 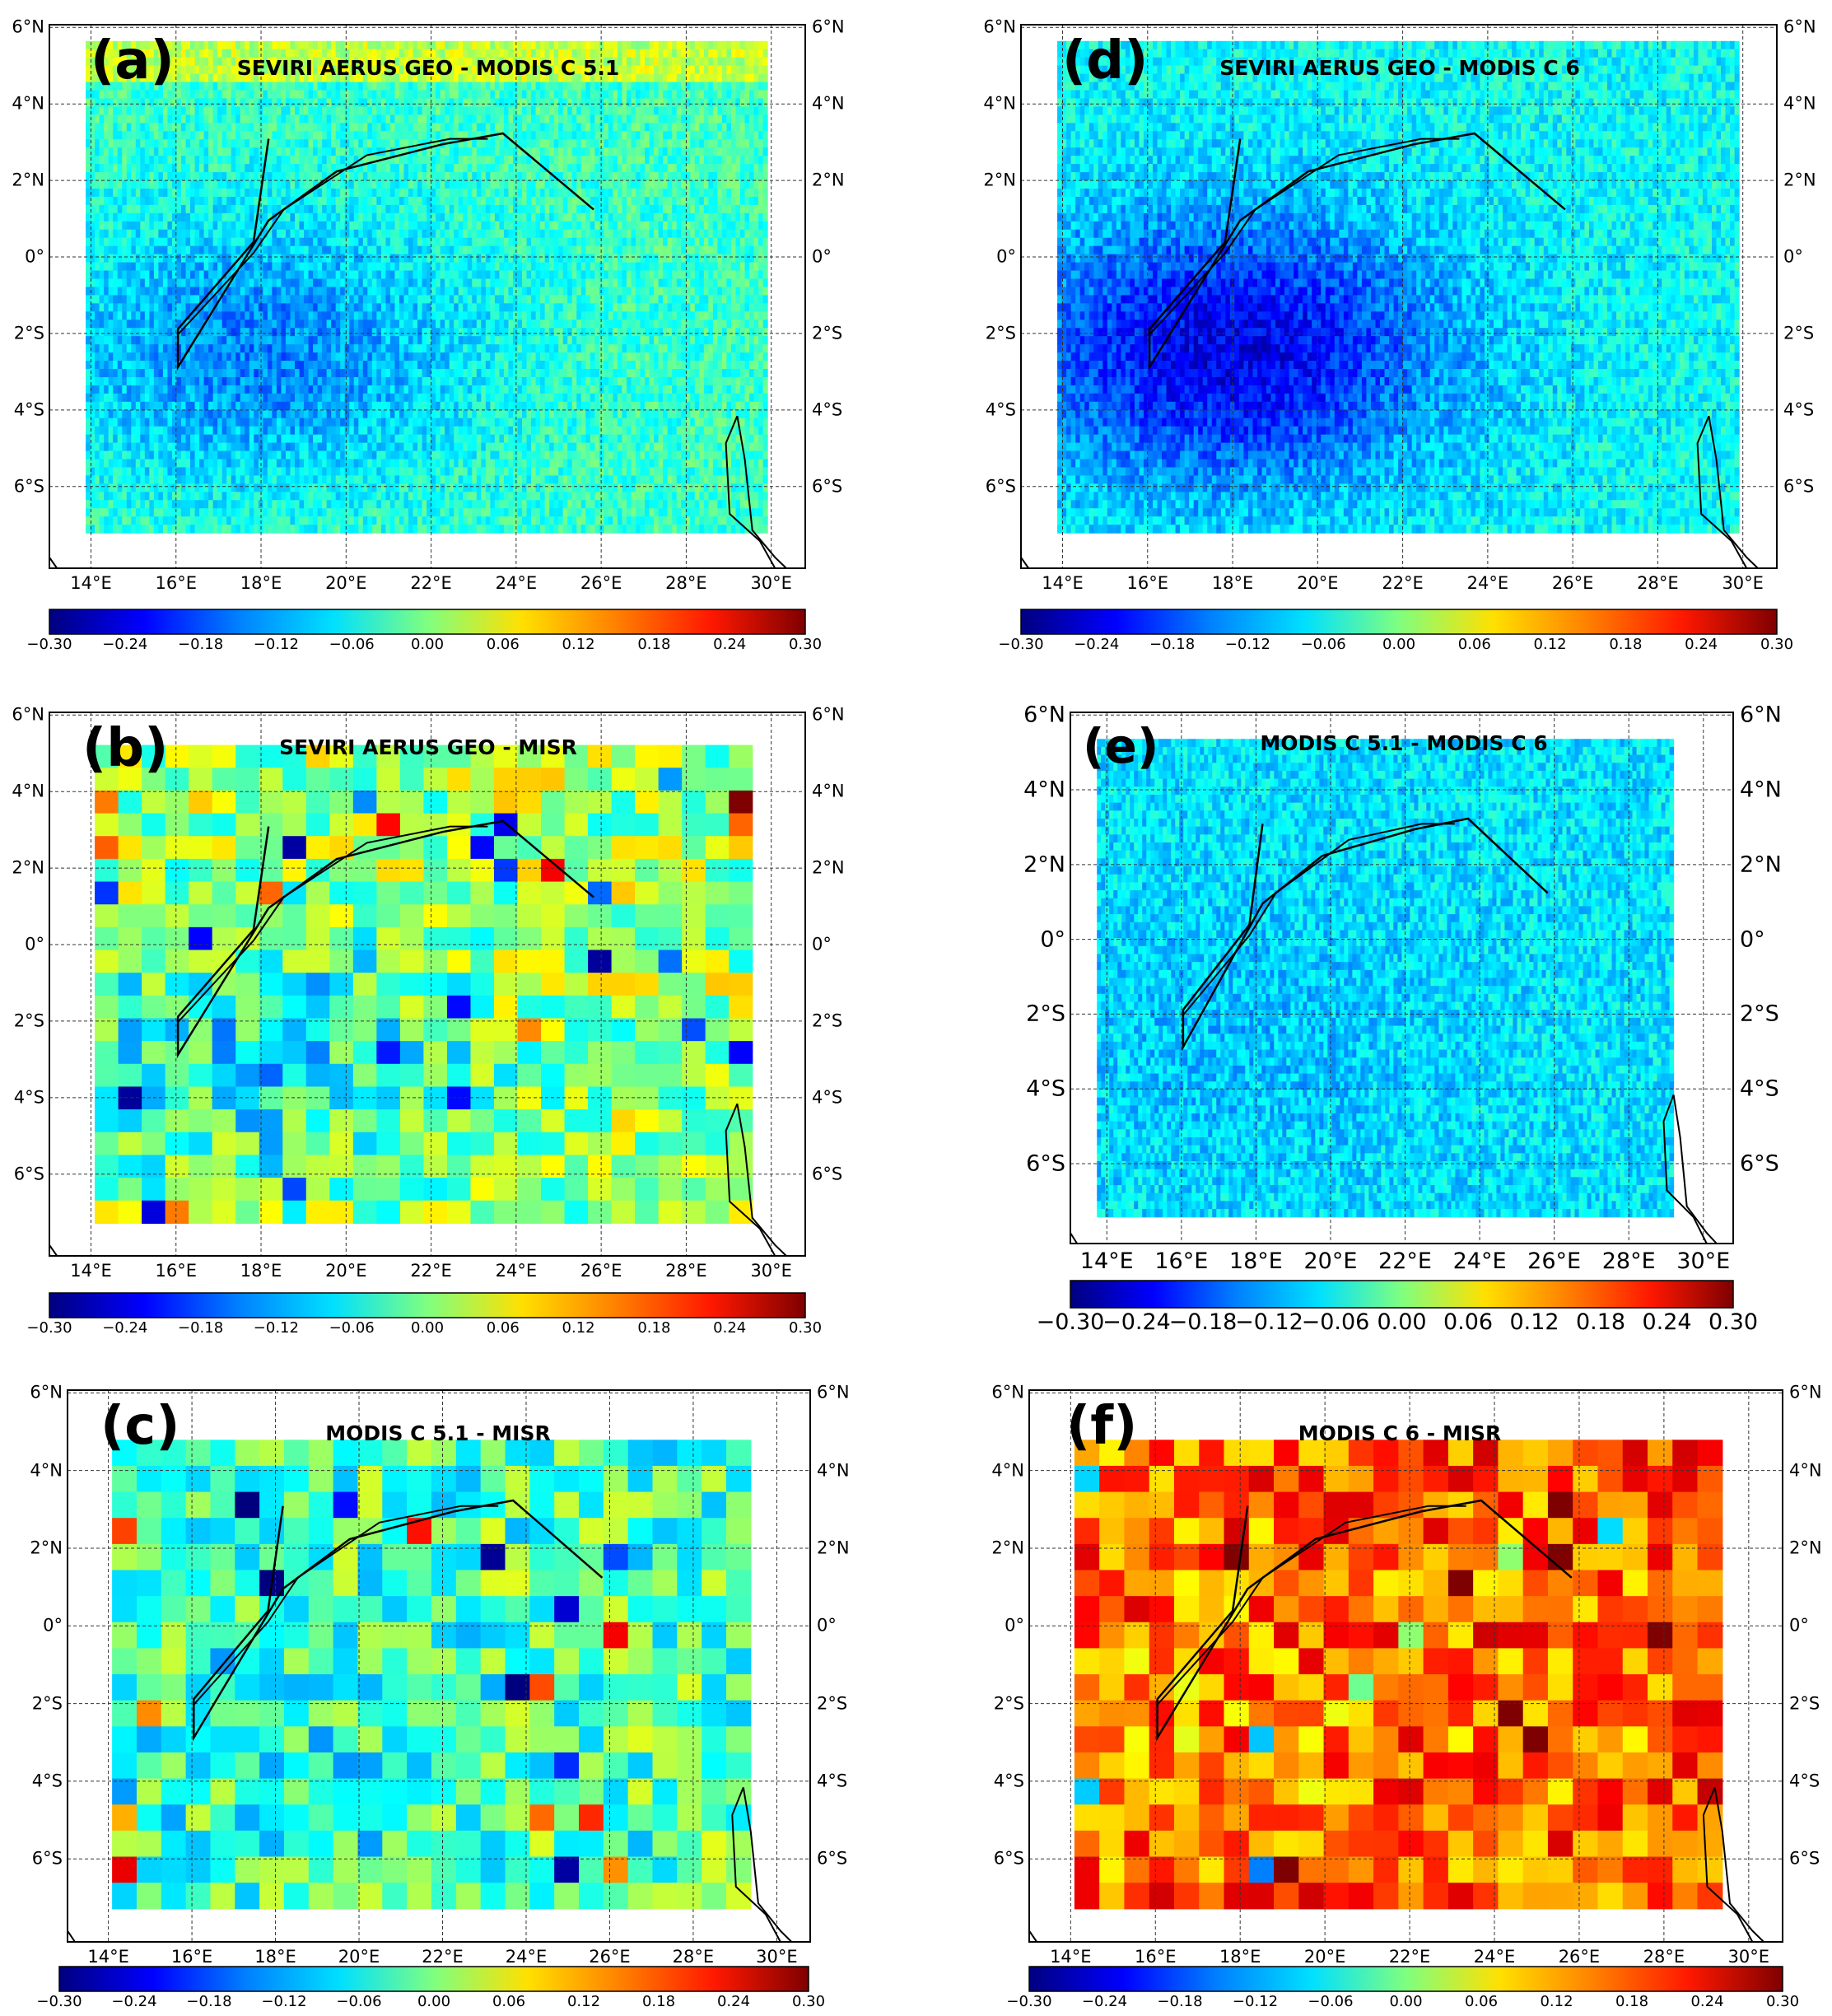 What do you see at coordinates (1399, 296) in the screenshot?
I see `map-d` at bounding box center [1399, 296].